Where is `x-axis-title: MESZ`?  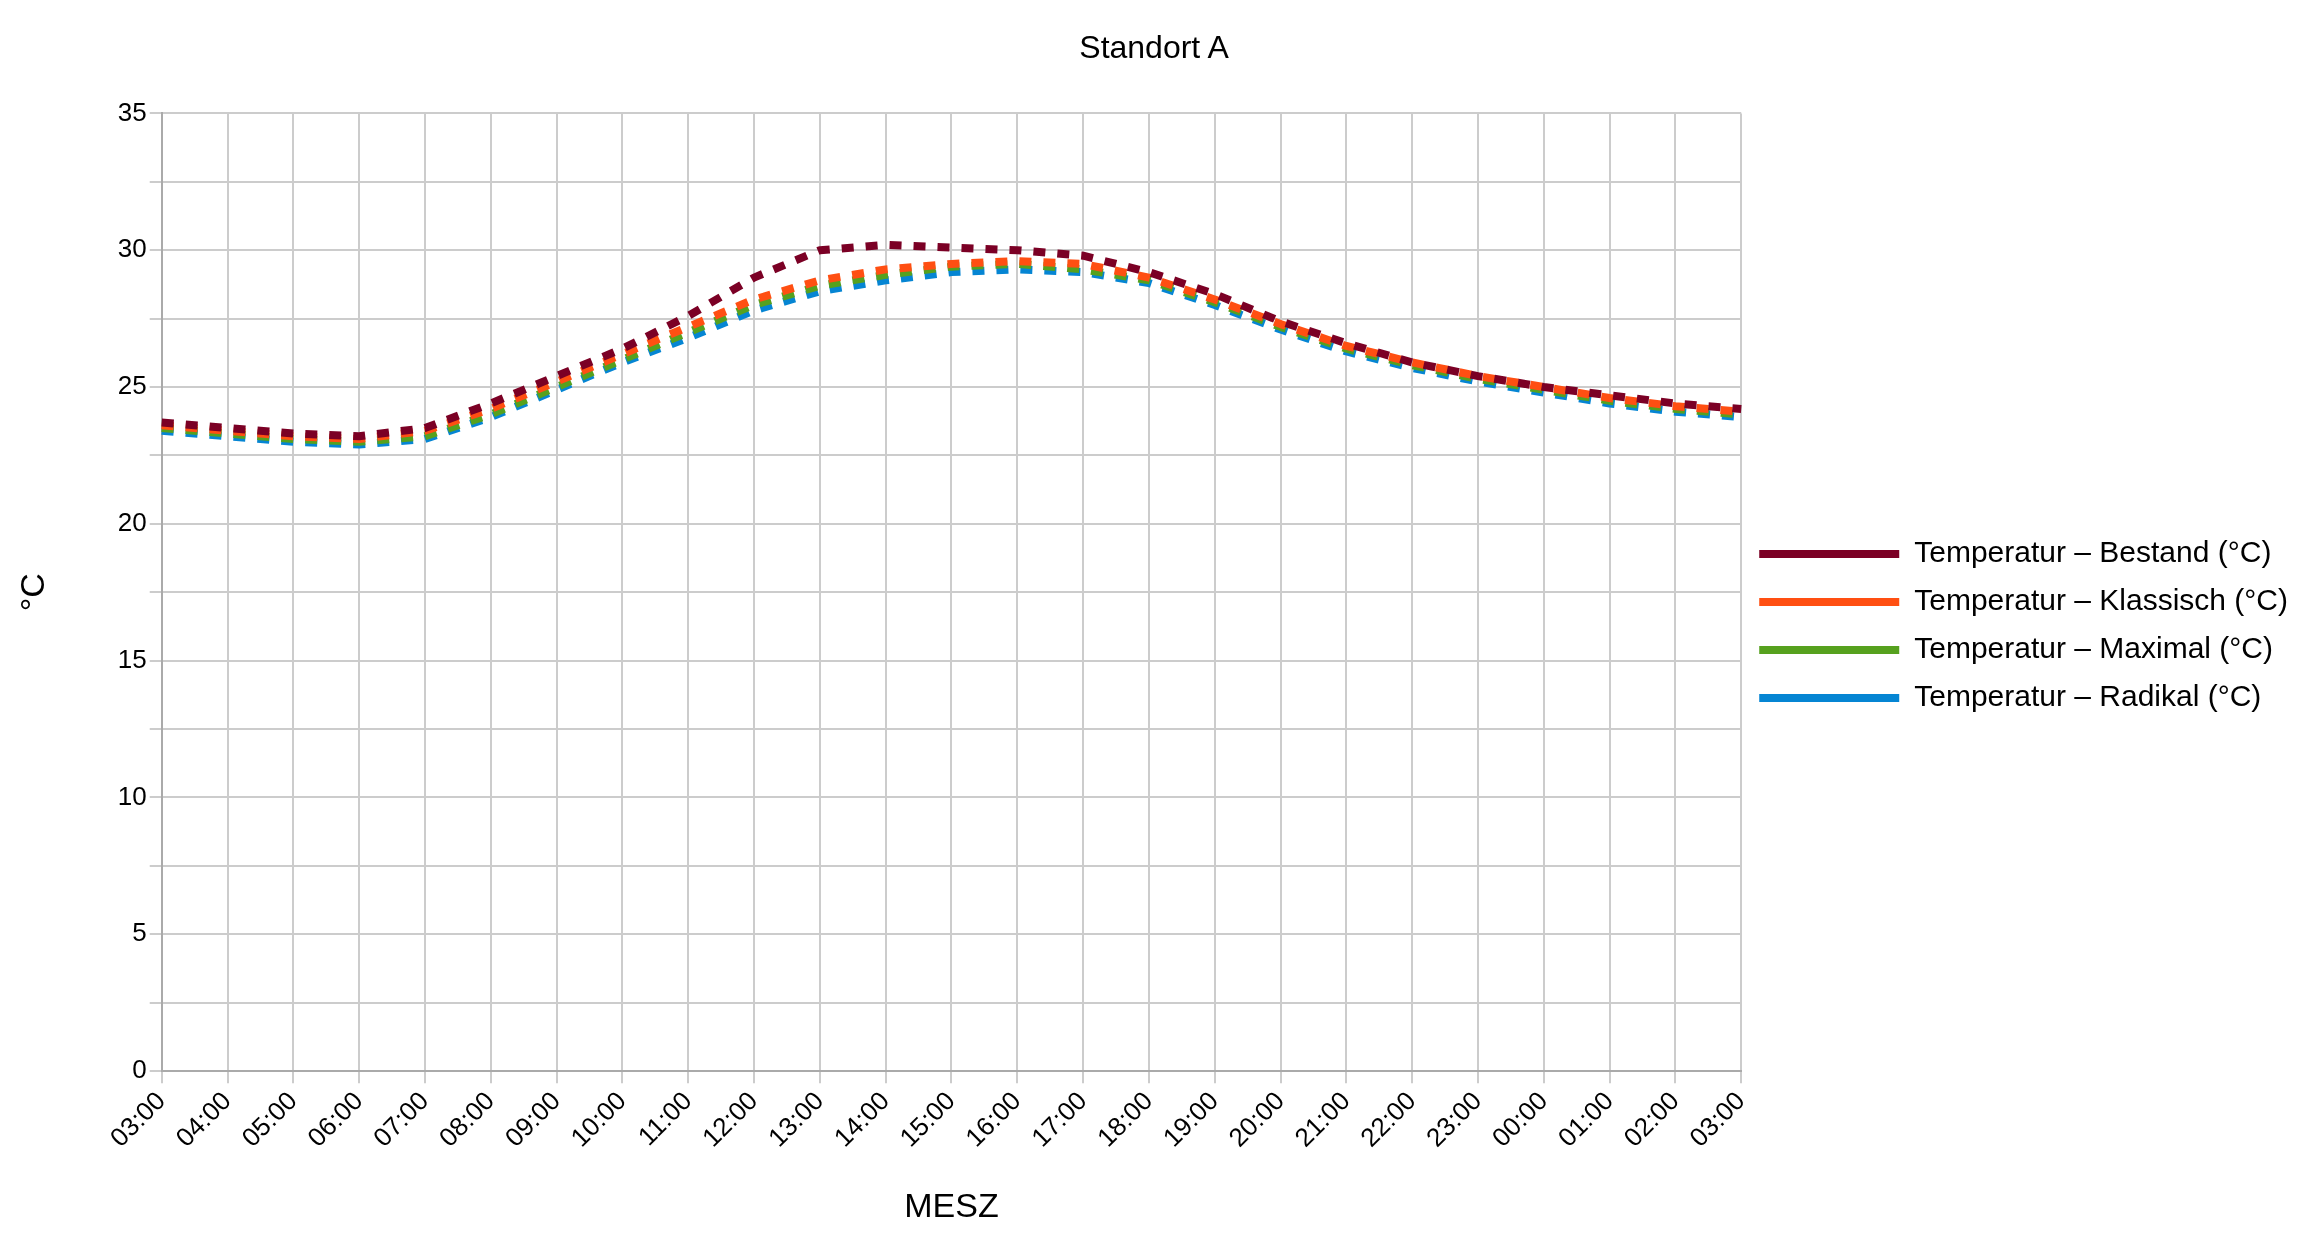
x-axis-title: MESZ is located at coordinates (951, 1204).